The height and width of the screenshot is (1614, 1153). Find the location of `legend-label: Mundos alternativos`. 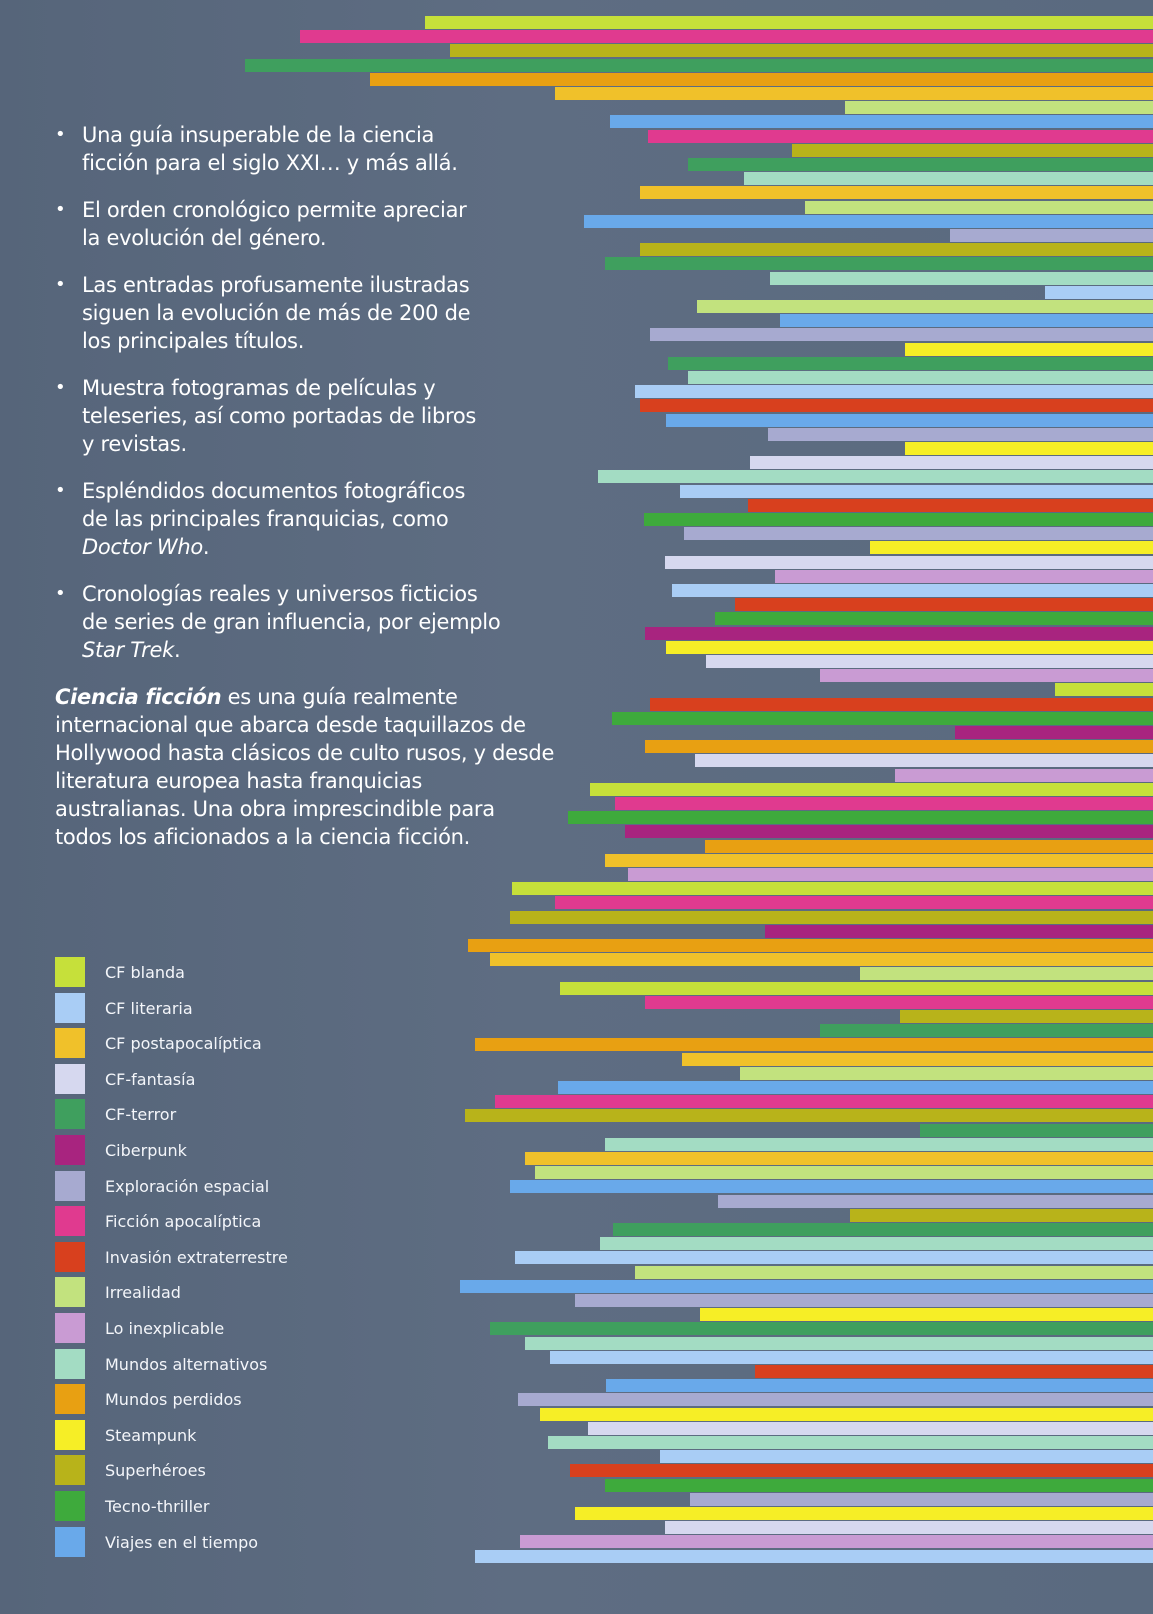

legend-label: Mundos alternativos is located at coordinates (186, 1364).